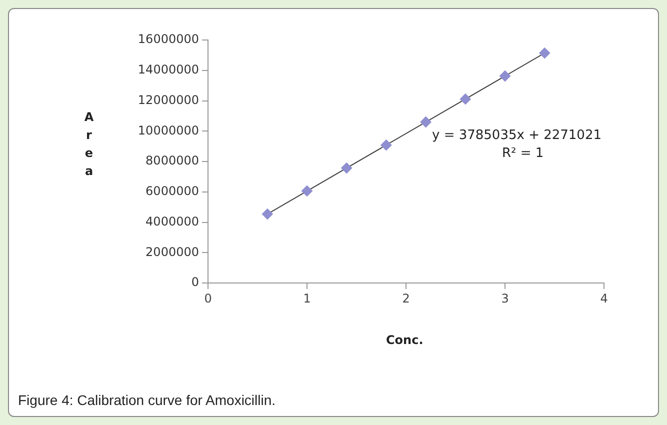  Describe the element at coordinates (523, 153) in the screenshot. I see `annotation: R² = 1` at that location.